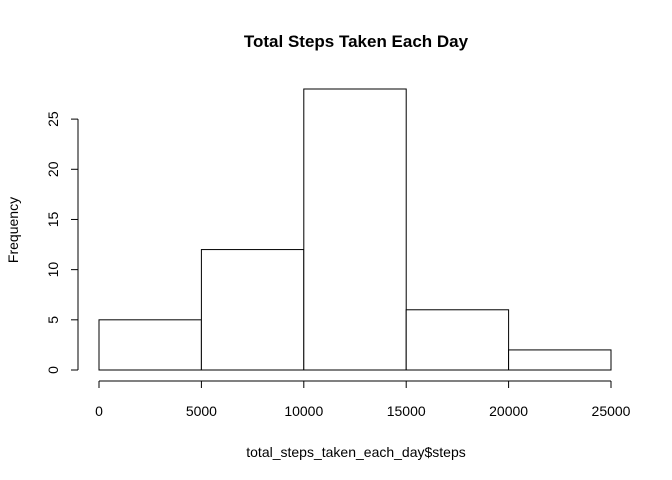 Image resolution: width=672 pixels, height=480 pixels. What do you see at coordinates (356, 452) in the screenshot?
I see `x-axis-label: total_steps_taken_each_day$steps` at bounding box center [356, 452].